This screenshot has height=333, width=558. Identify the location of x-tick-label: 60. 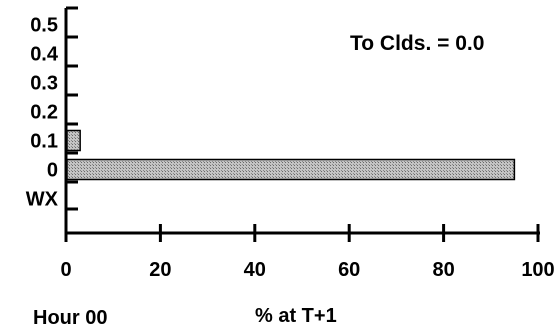
(349, 270).